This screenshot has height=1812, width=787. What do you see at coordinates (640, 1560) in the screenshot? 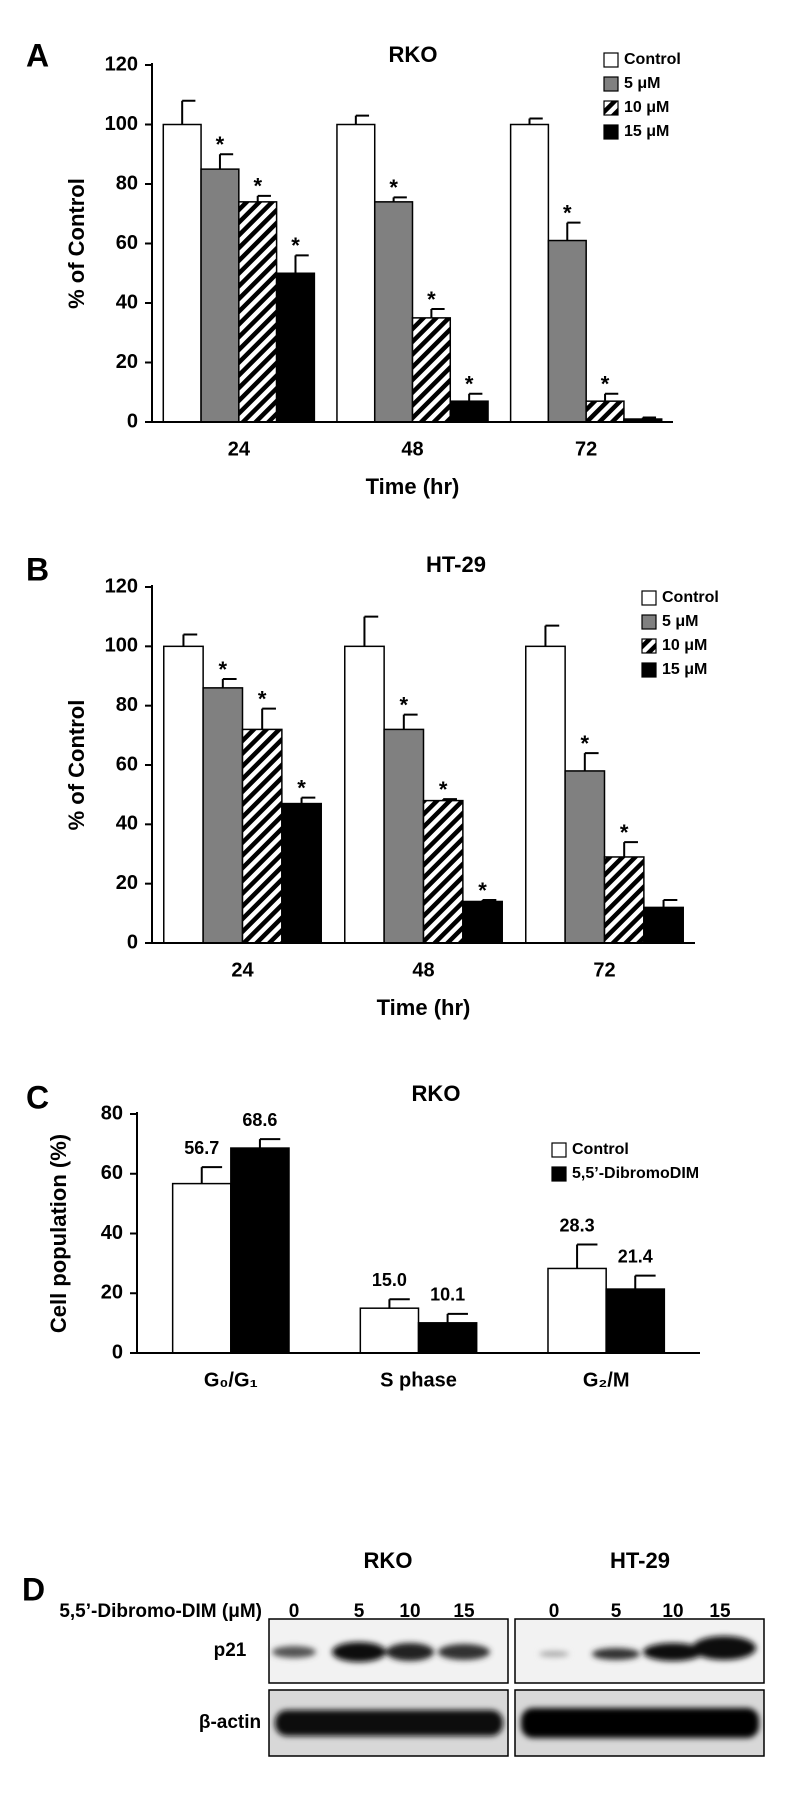
I see `group-title: HT-29` at bounding box center [640, 1560].